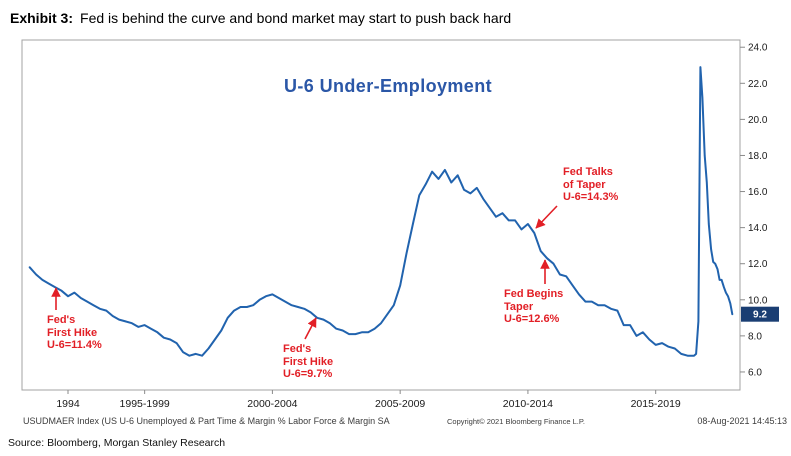 Image resolution: width=791 pixels, height=456 pixels. Describe the element at coordinates (308, 361) in the screenshot. I see `annotation-label: Fed's First Hike U-6=9.7%` at that location.